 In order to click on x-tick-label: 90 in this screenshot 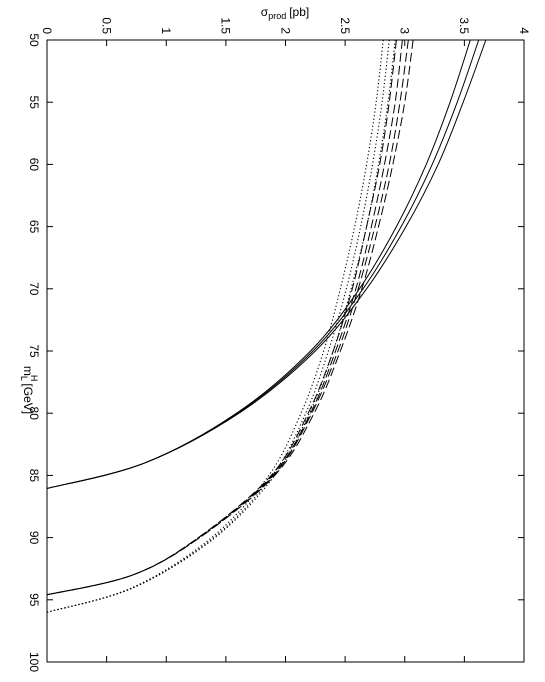, I will do `click(34, 538)`.